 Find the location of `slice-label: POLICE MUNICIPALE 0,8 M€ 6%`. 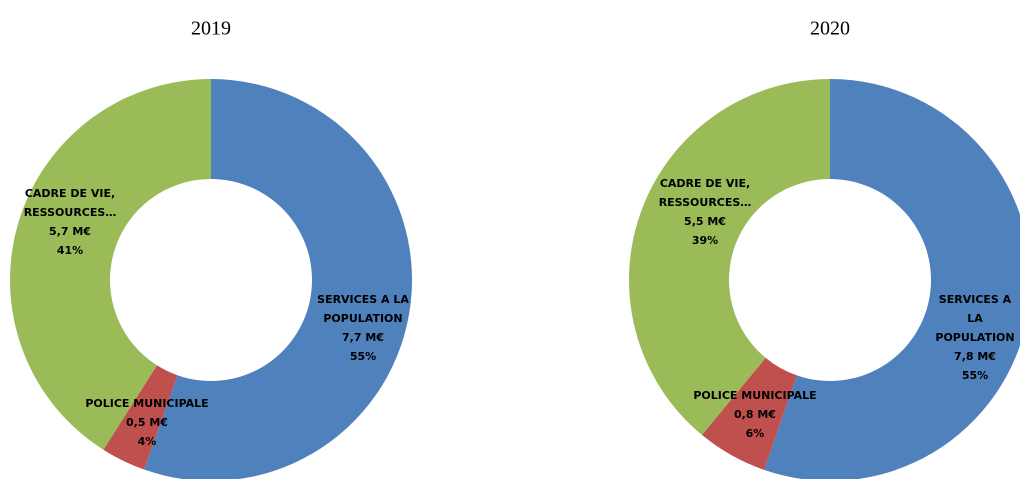

slice-label: POLICE MUNICIPALE 0,8 M€ 6% is located at coordinates (754, 414).